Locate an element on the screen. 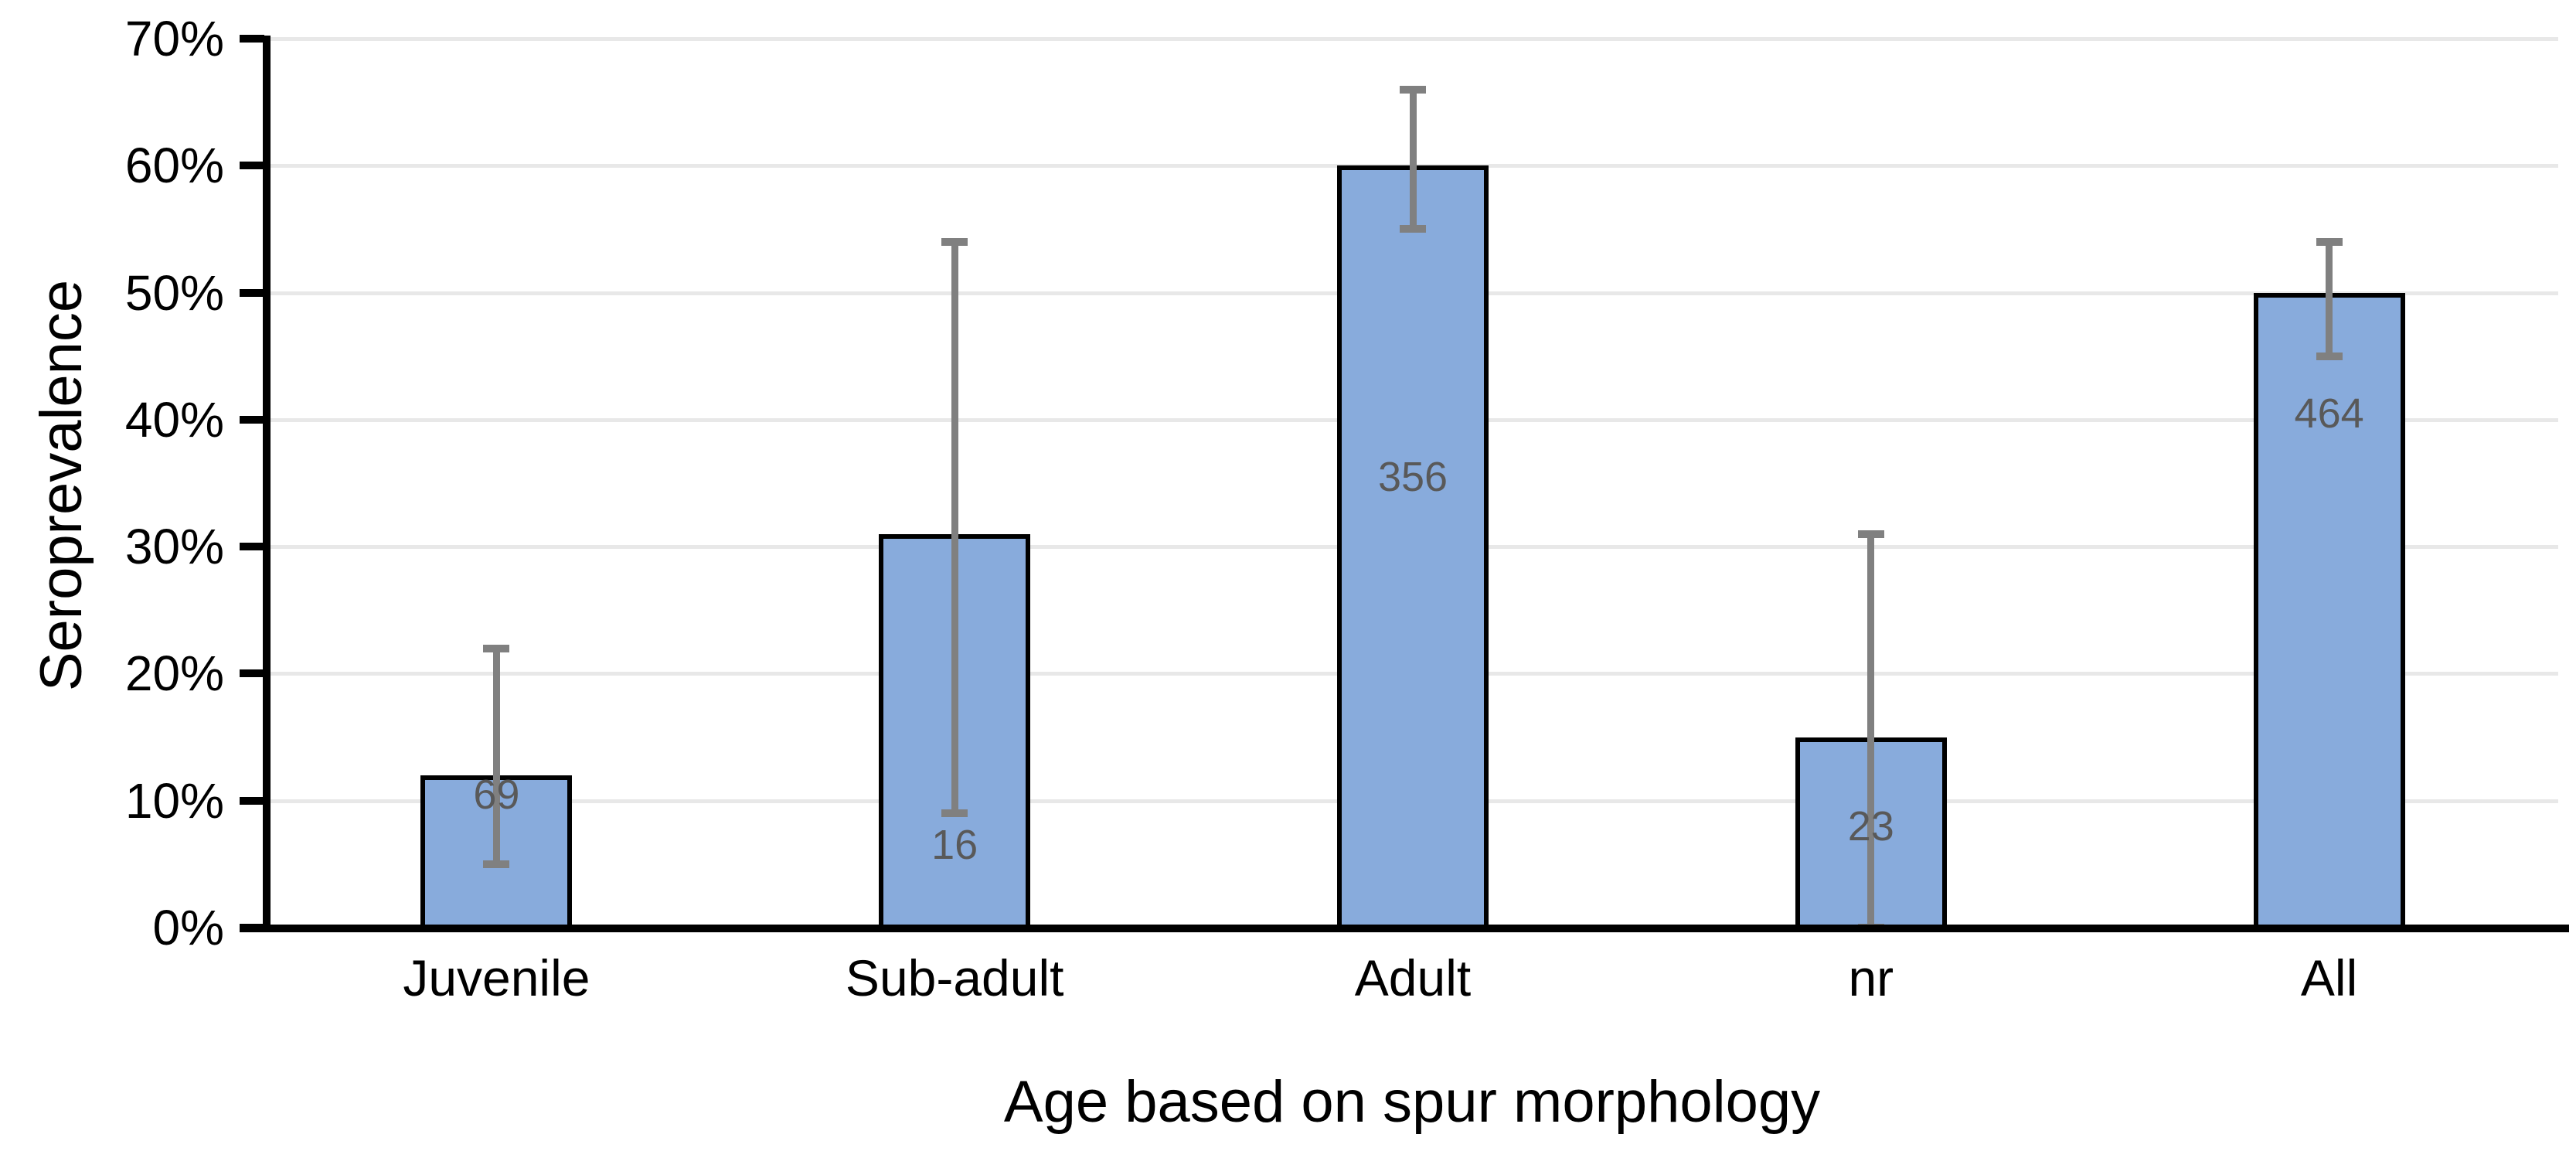 The height and width of the screenshot is (1158, 2576). bar-count-label: 16 is located at coordinates (954, 846).